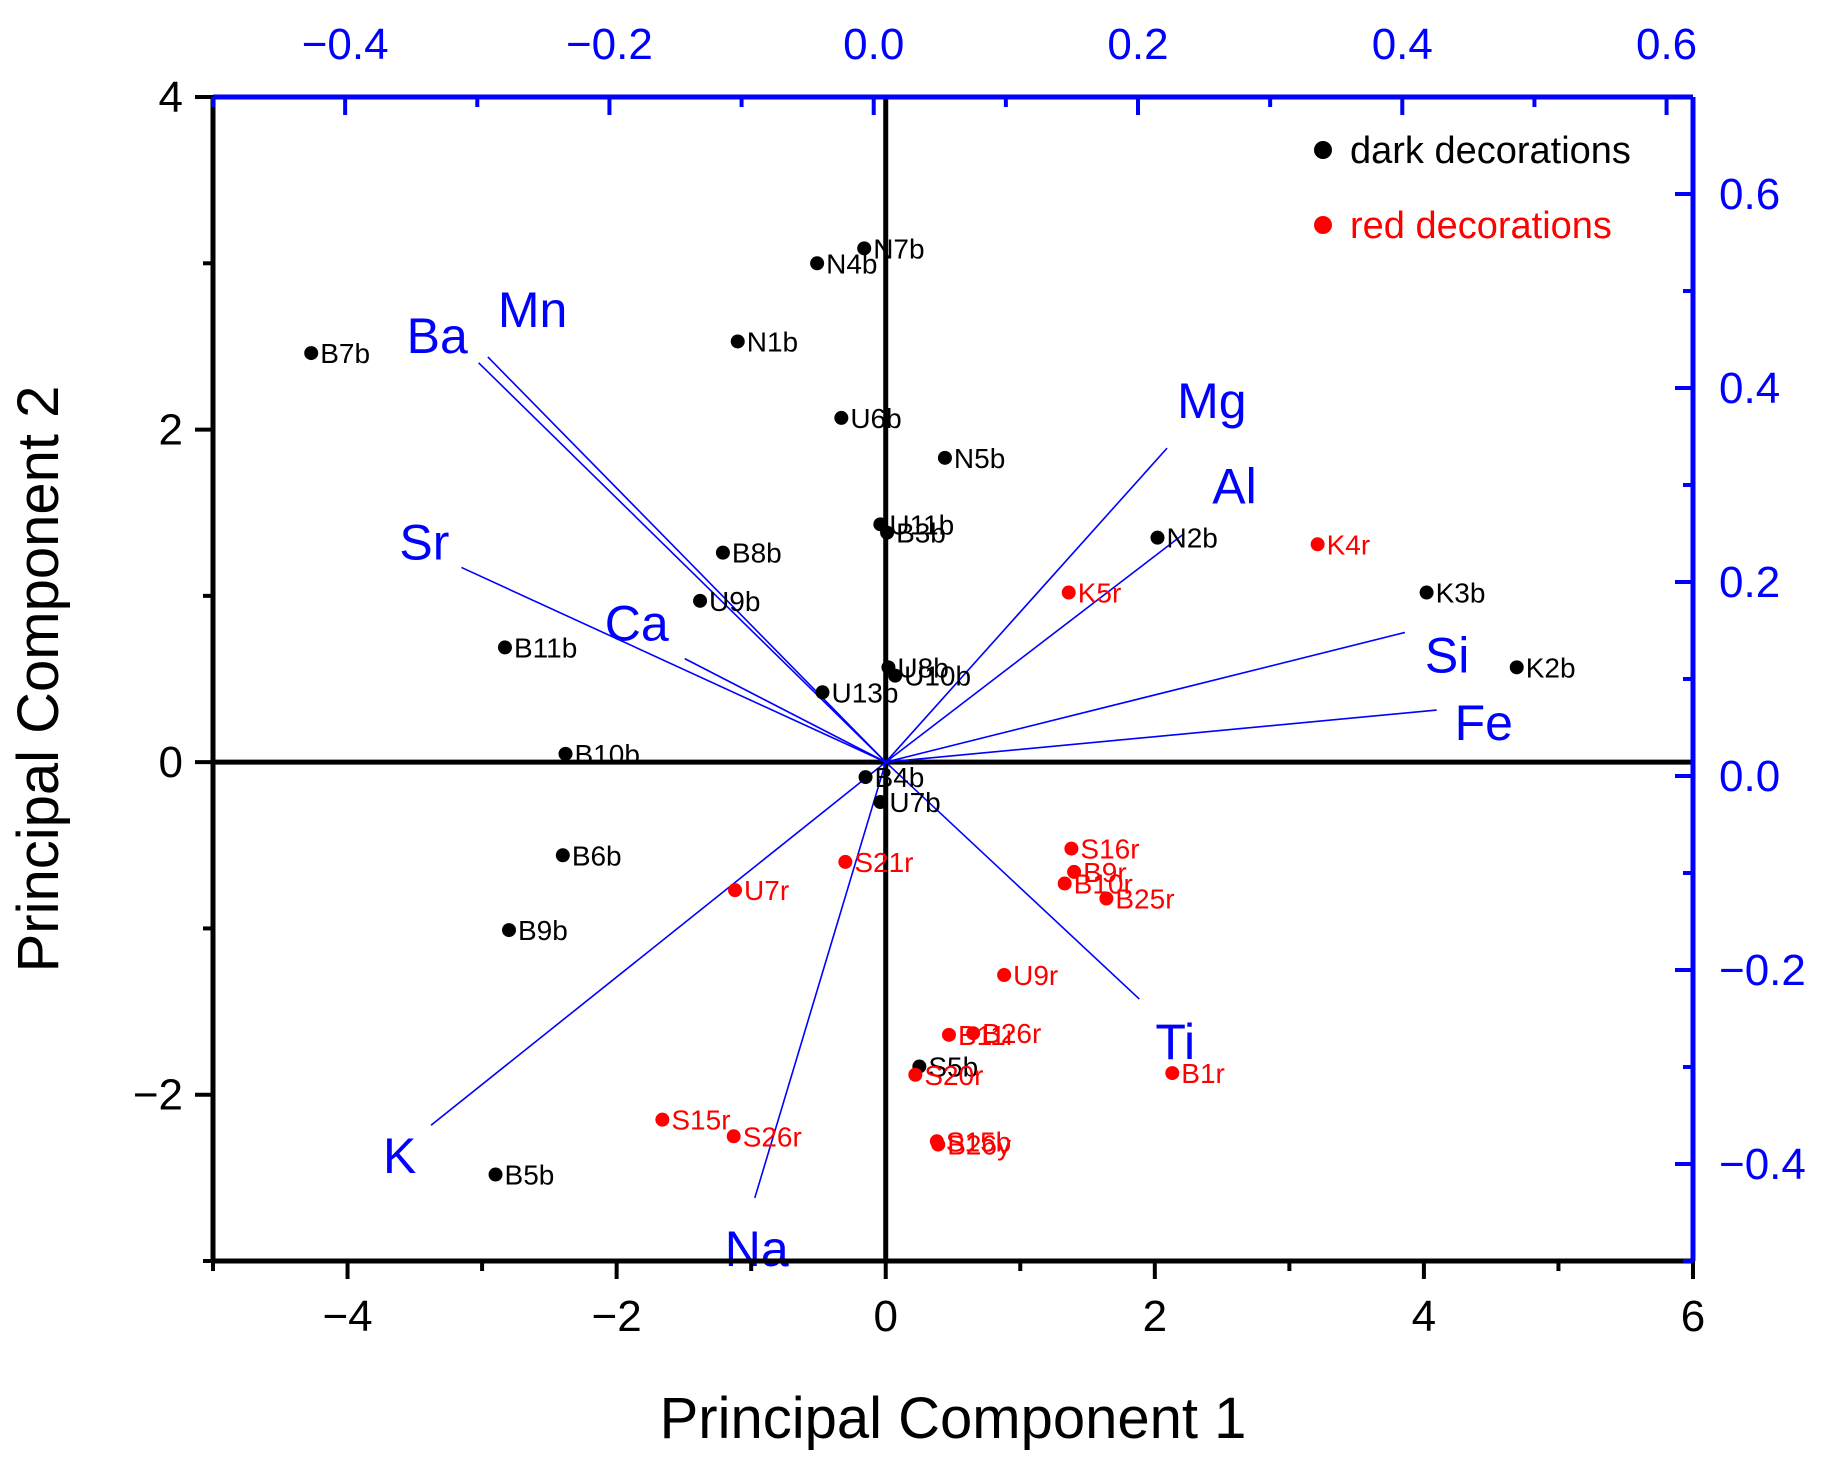 The height and width of the screenshot is (1464, 1829). What do you see at coordinates (543, 930) in the screenshot?
I see `point-label-b9b: B9b` at bounding box center [543, 930].